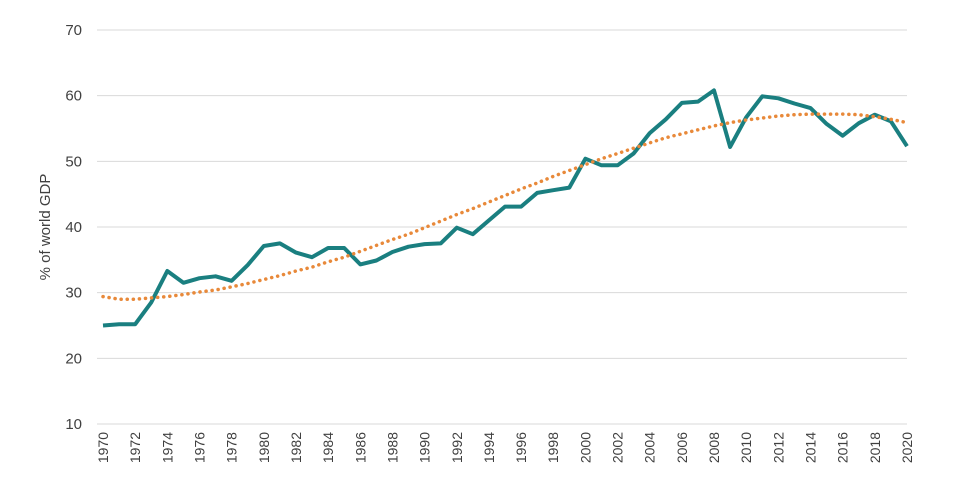 This screenshot has height=495, width=957. What do you see at coordinates (875, 447) in the screenshot?
I see `x-tick-label: 2018` at bounding box center [875, 447].